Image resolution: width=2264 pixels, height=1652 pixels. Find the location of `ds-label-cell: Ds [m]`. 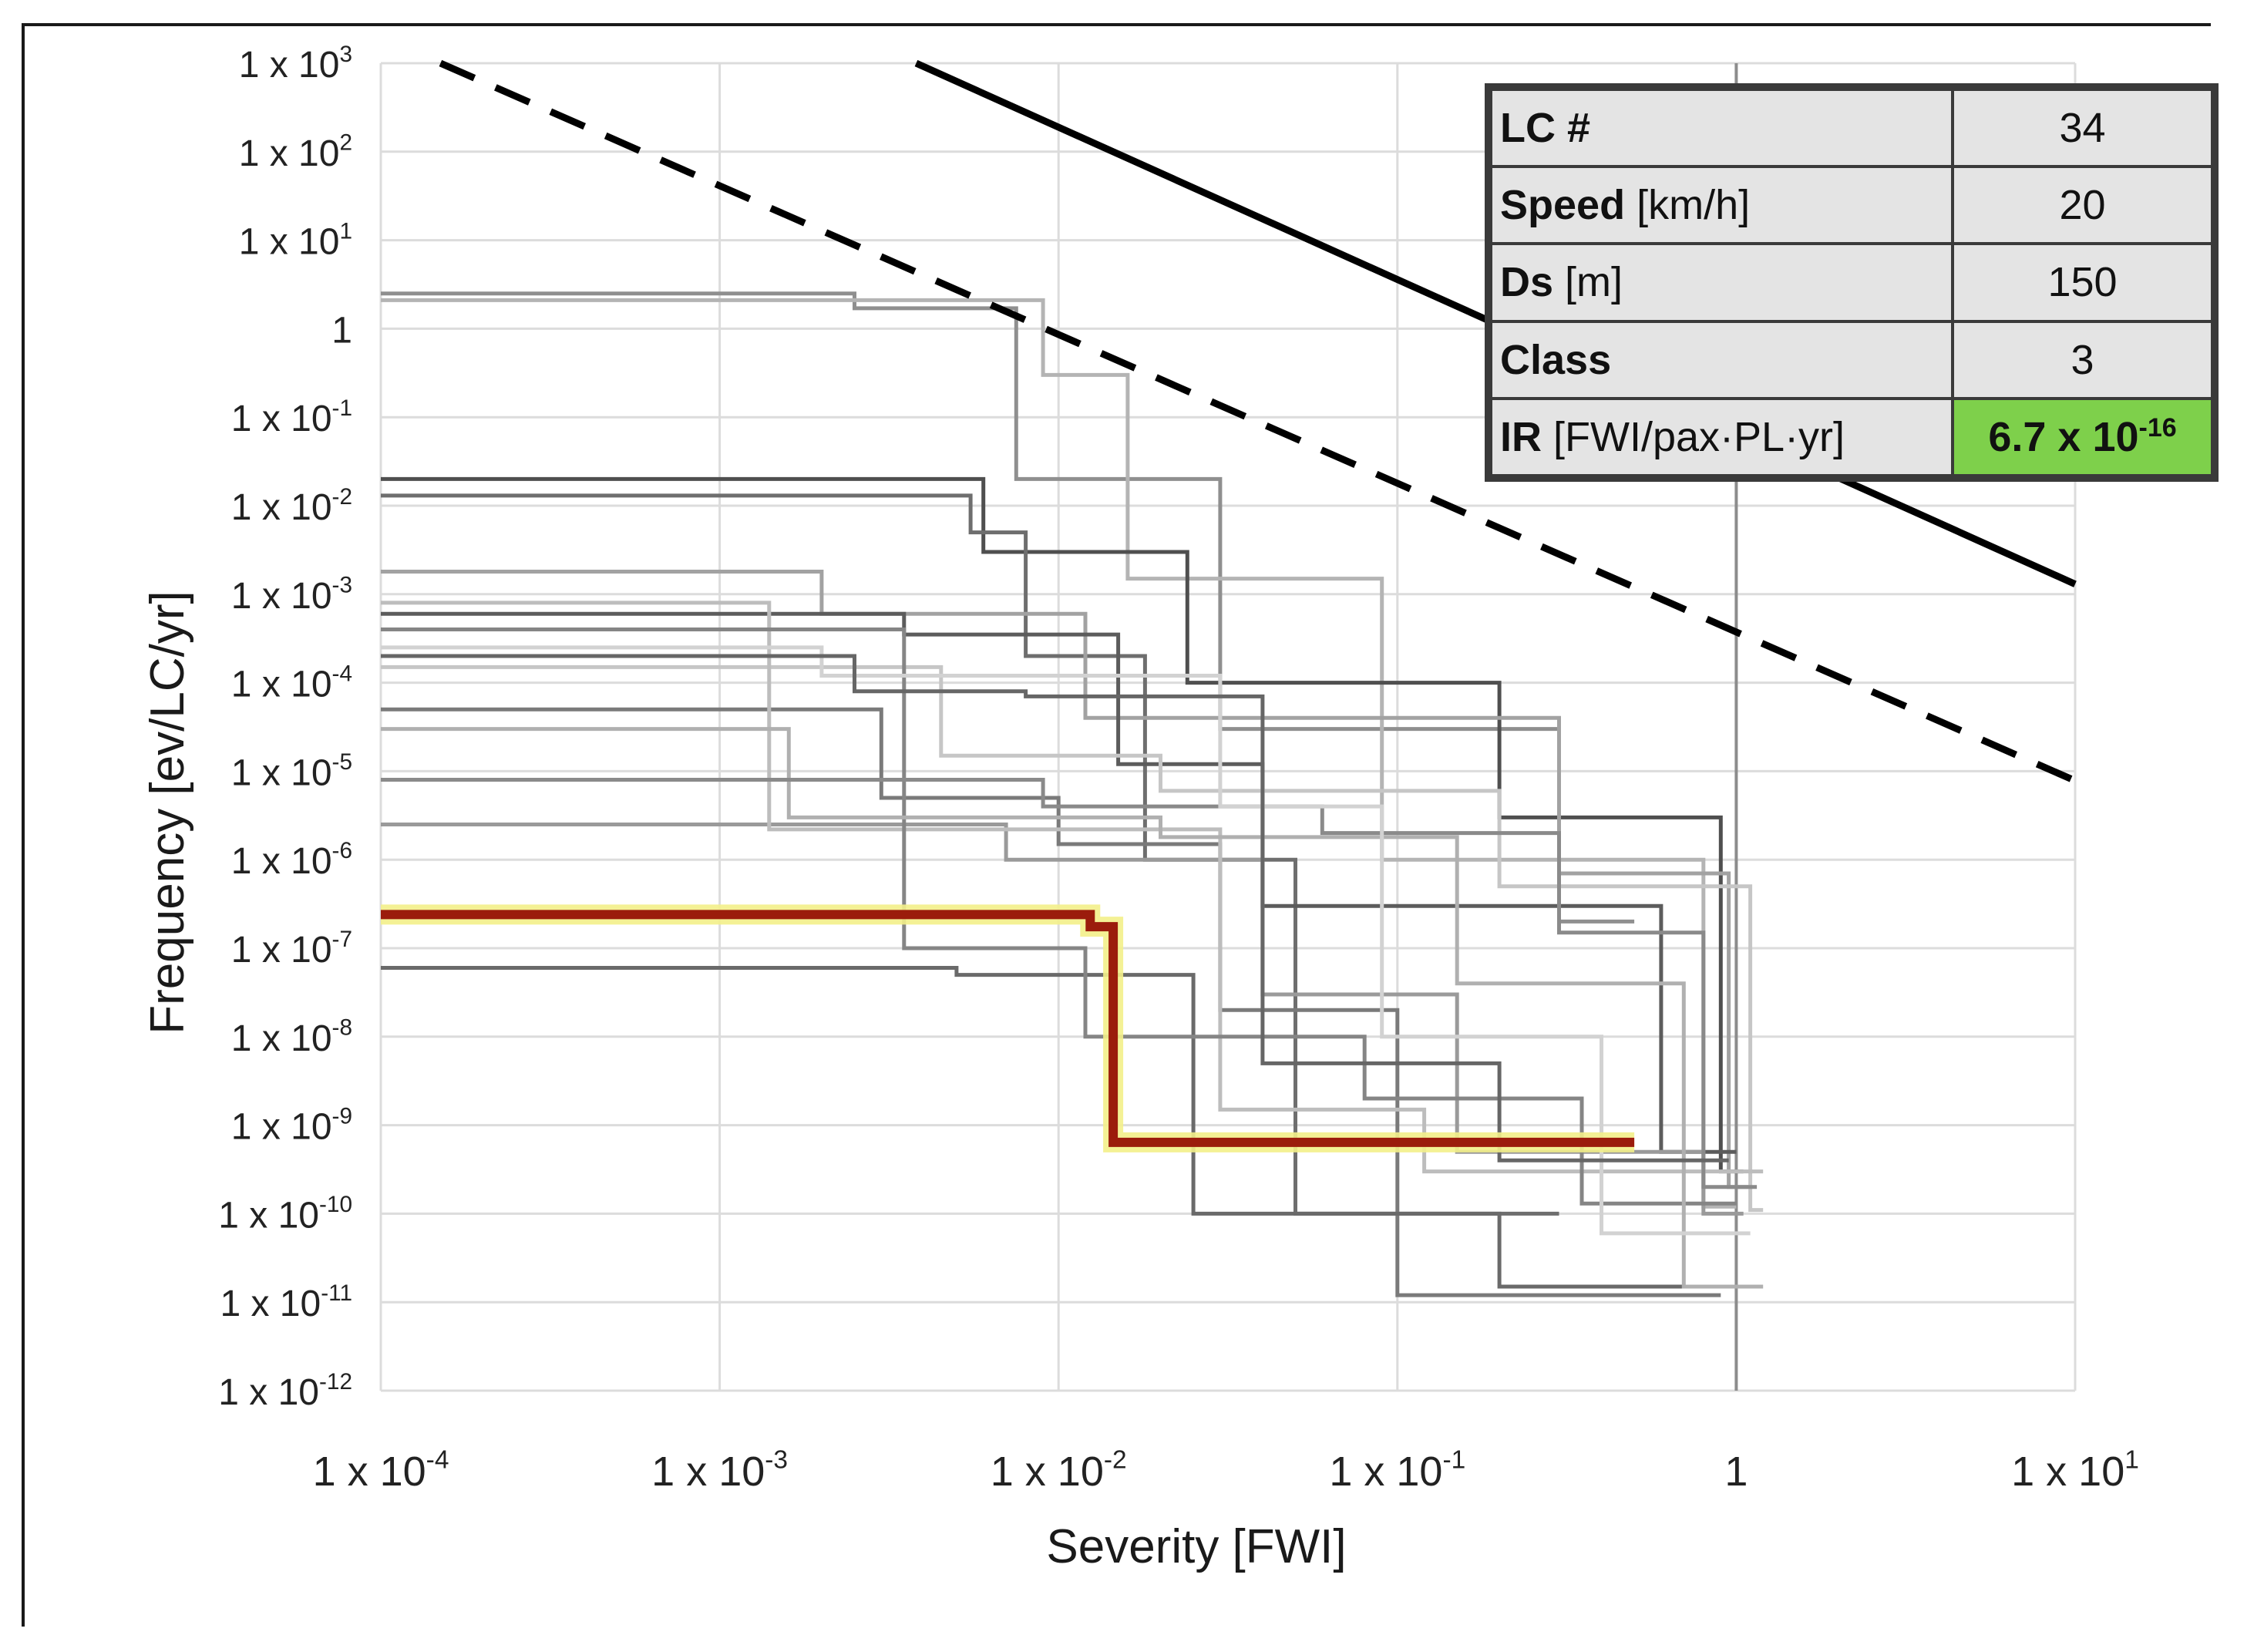

ds-label-cell: Ds [m] is located at coordinates (1721, 282).